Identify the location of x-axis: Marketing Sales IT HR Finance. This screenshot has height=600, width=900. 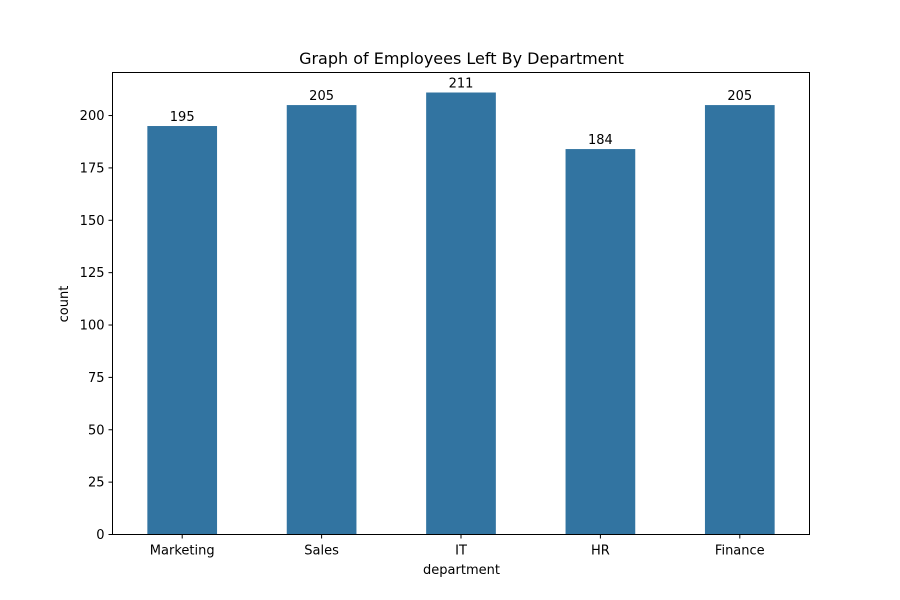
(457, 546).